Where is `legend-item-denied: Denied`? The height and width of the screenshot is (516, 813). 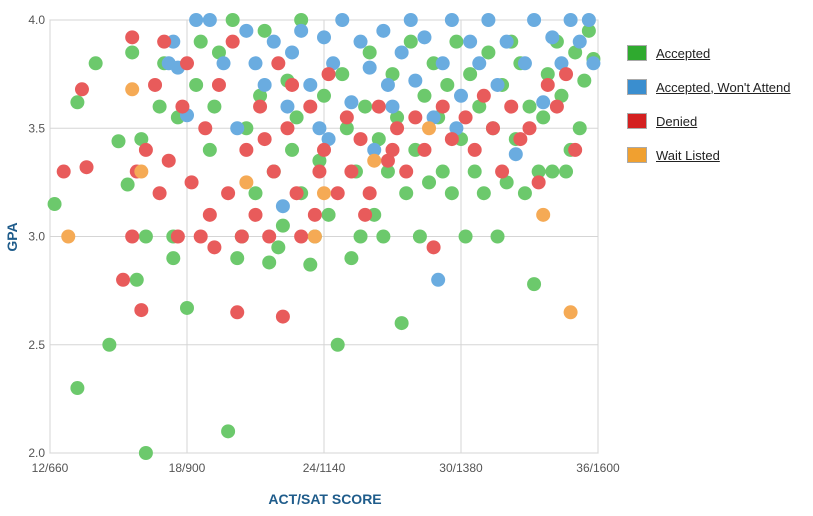 legend-item-denied: Denied is located at coordinates (709, 121).